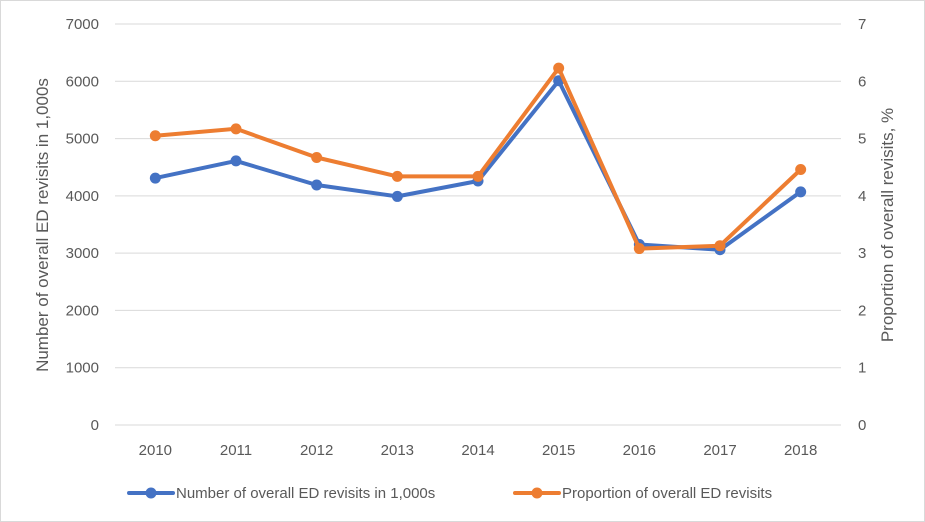 The width and height of the screenshot is (925, 522). I want to click on right-axis-title: Proportion of overall revisits, %, so click(887, 225).